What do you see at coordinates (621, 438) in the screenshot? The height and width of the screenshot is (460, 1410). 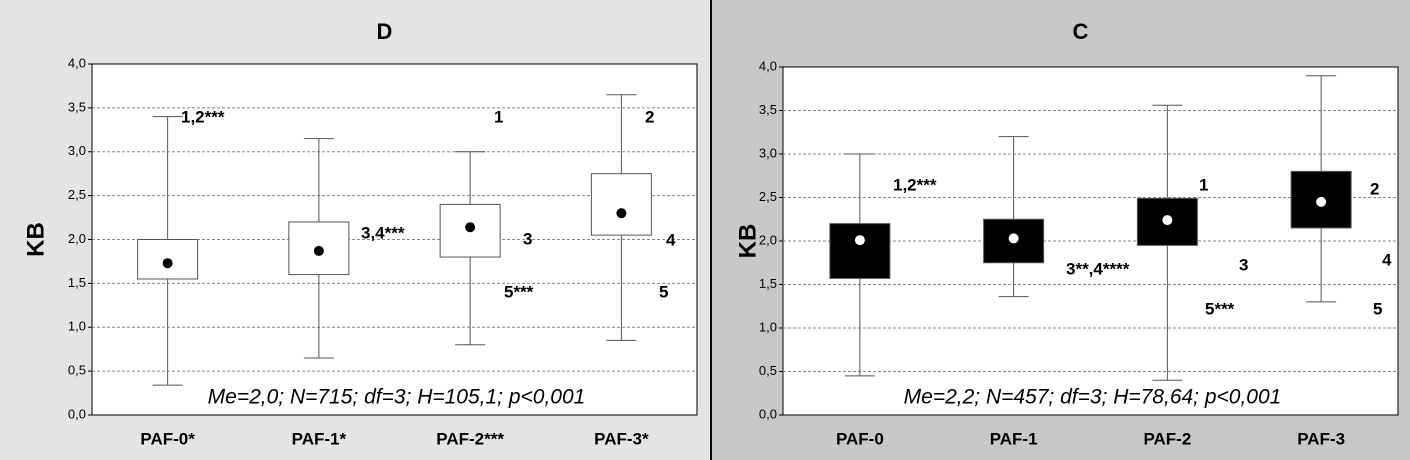 I see `x-tick-label: PAF-3*` at bounding box center [621, 438].